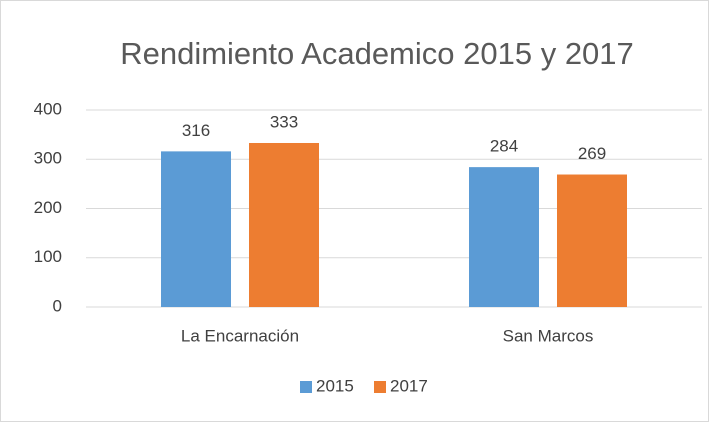 The height and width of the screenshot is (423, 725). I want to click on y-tick-label: 100, so click(48, 256).